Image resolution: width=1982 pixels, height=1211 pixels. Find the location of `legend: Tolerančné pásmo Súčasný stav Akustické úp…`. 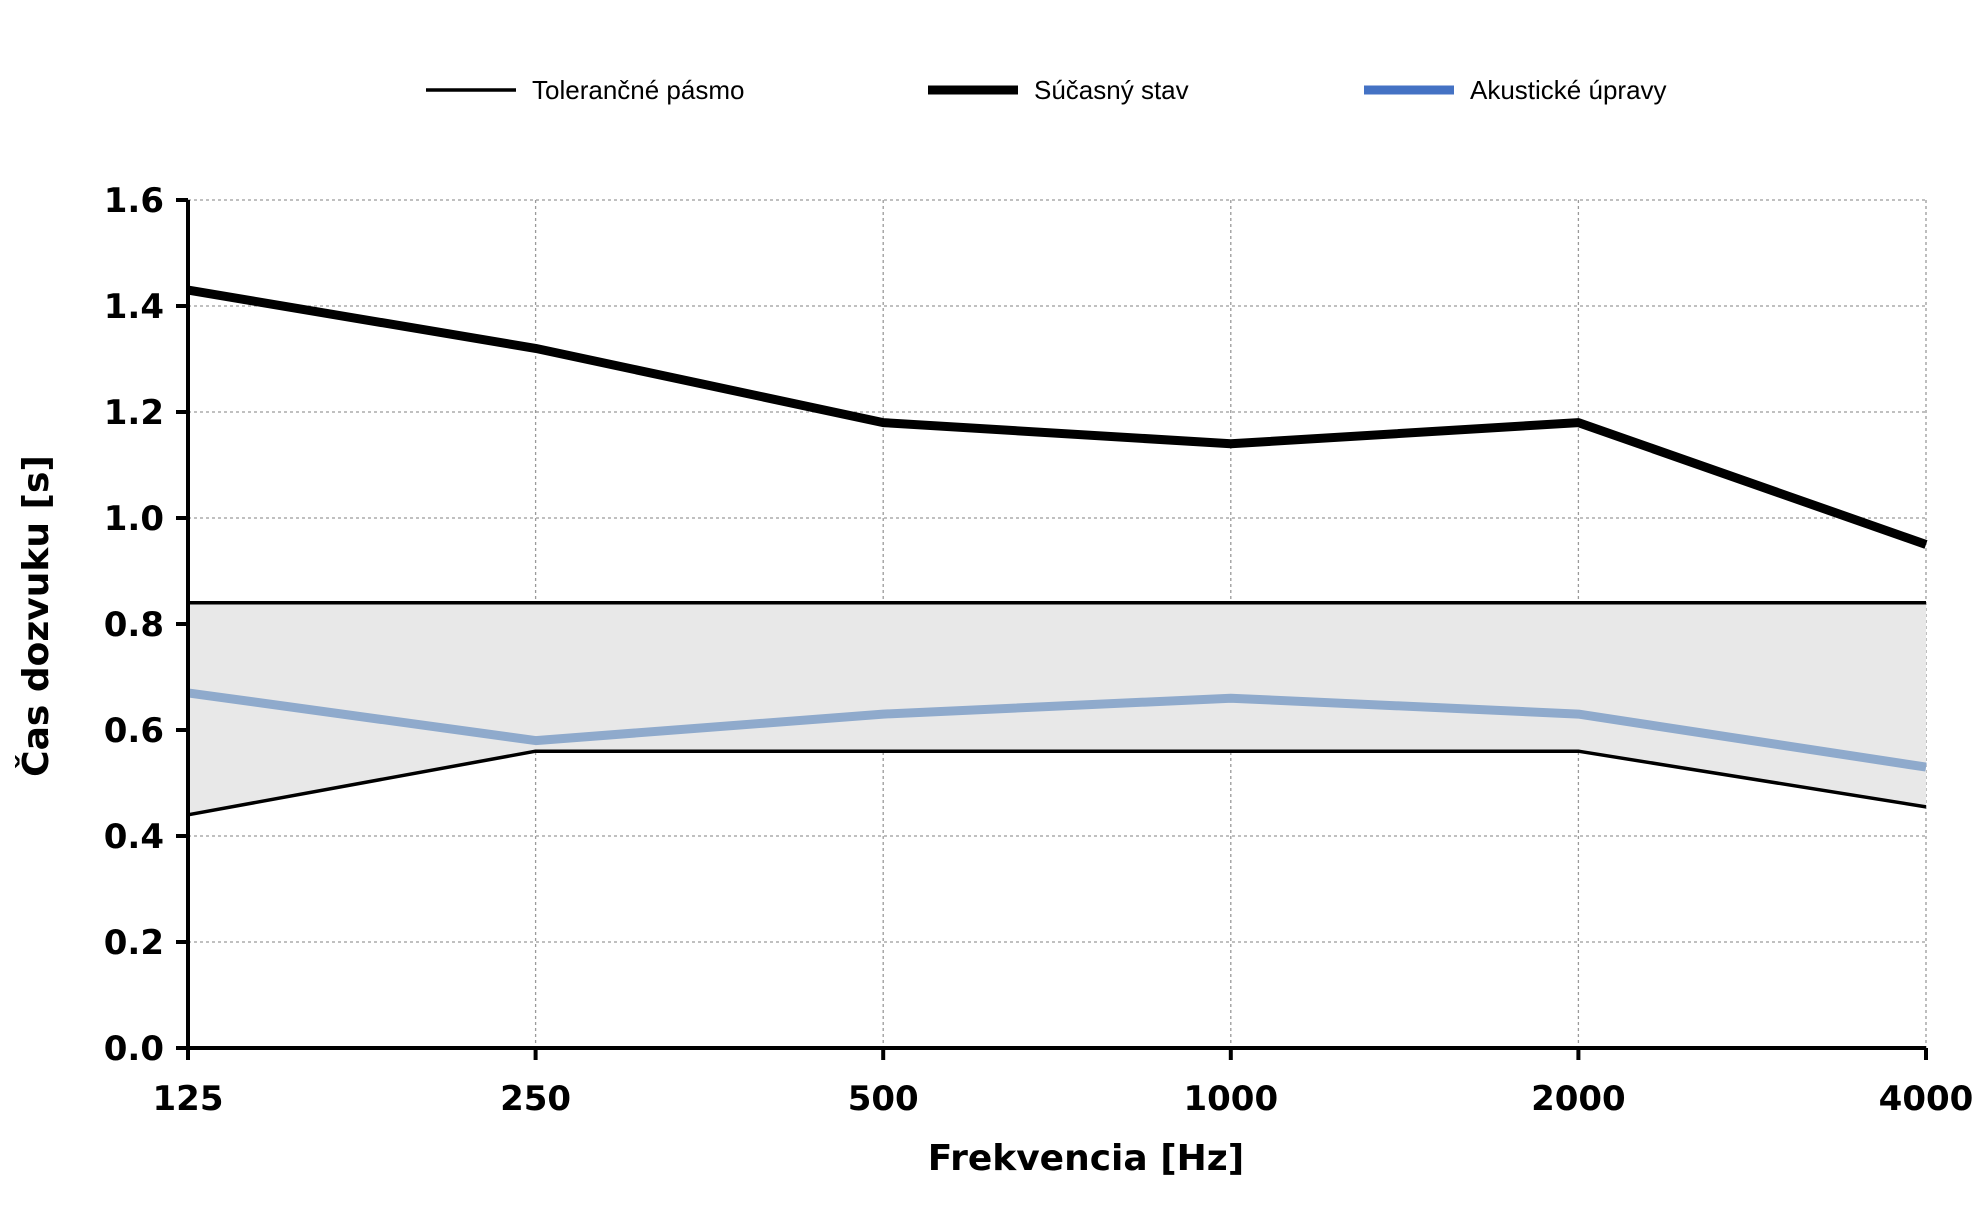

legend: Tolerančné pásmo Súčasný stav Akustické úp… is located at coordinates (1046, 90).